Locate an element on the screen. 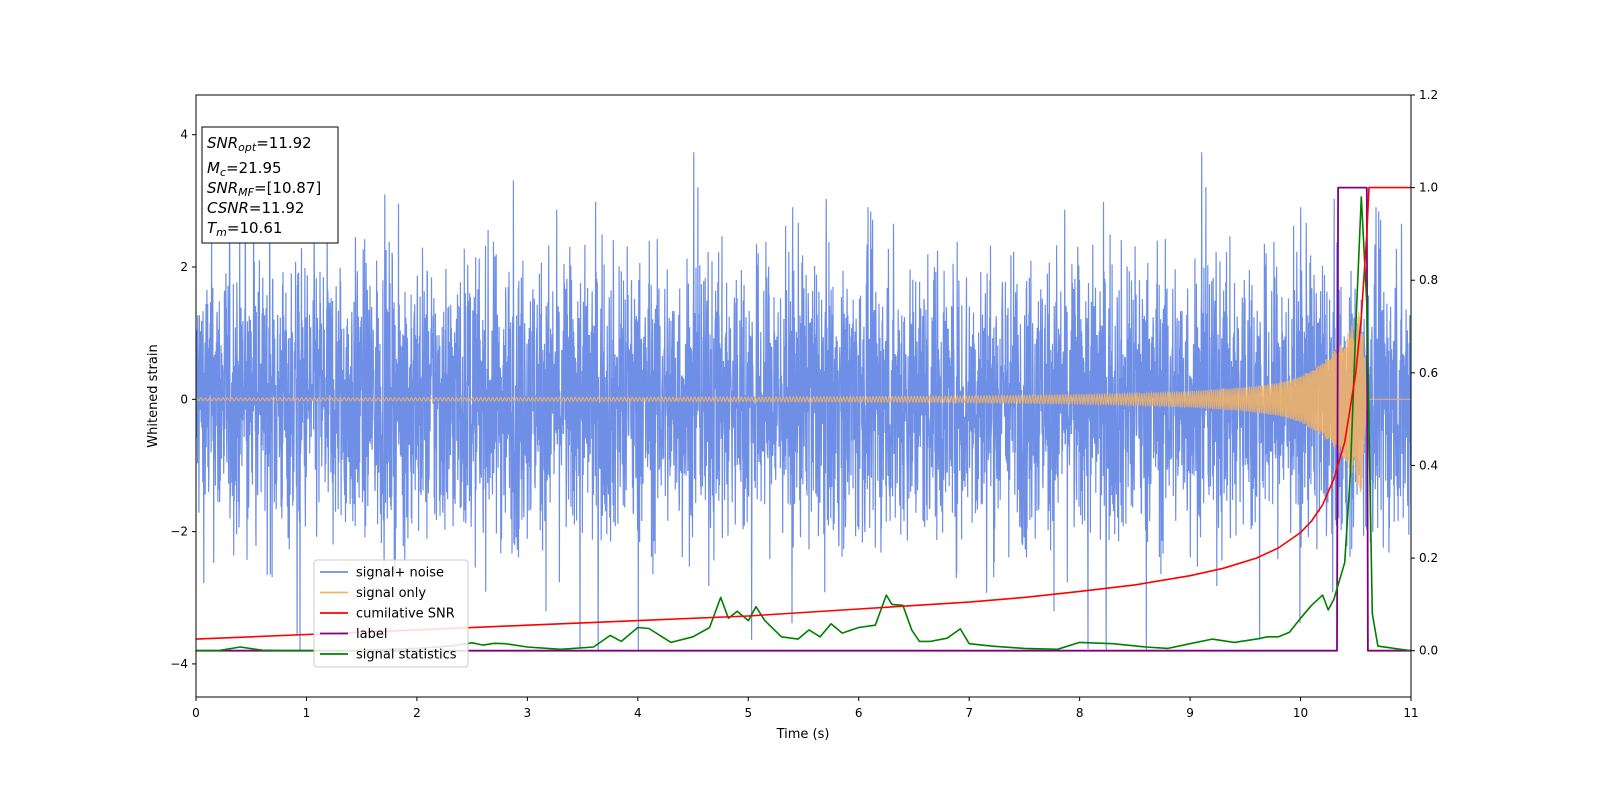 The height and width of the screenshot is (800, 1600). x-tick-label: 9 is located at coordinates (1190, 713).